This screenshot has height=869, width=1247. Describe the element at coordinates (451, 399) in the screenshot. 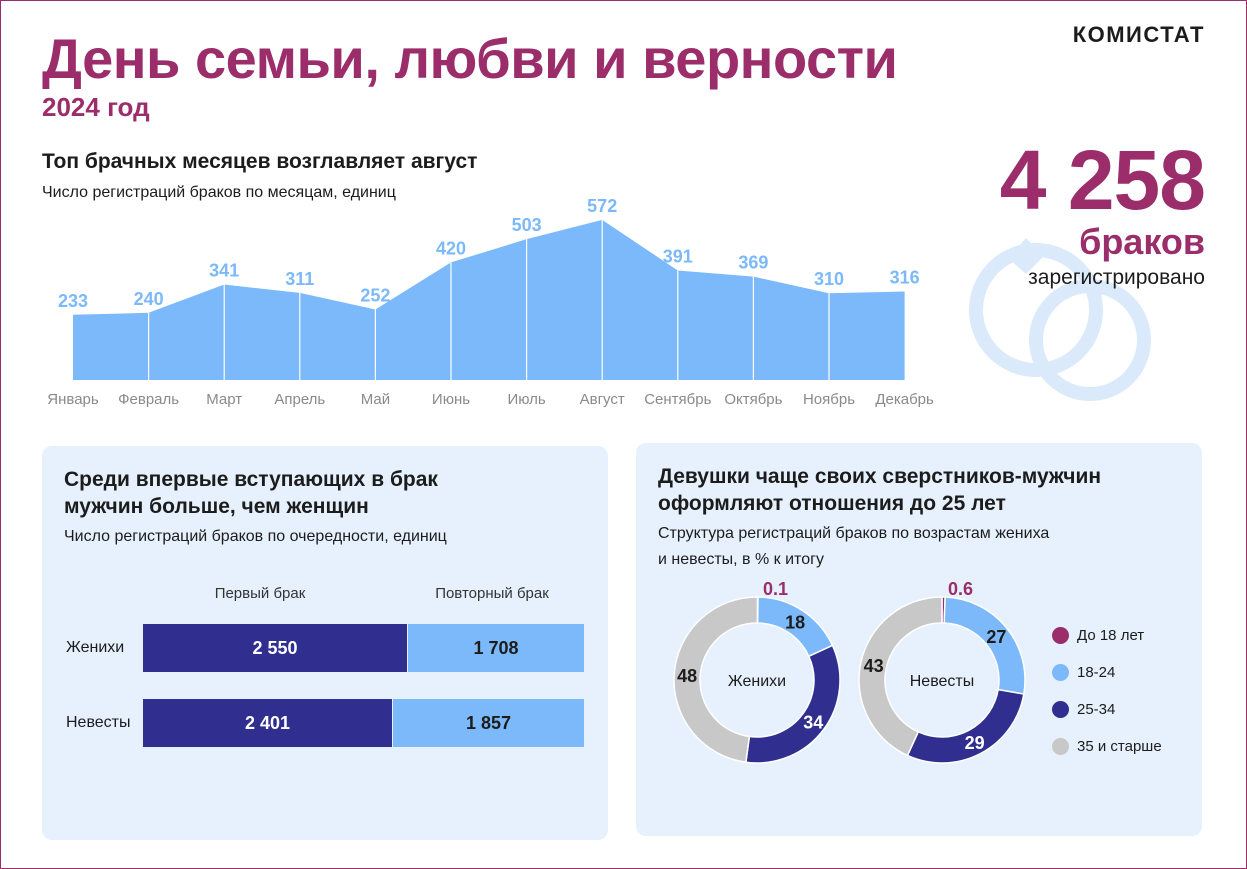

I see `x-tick-label: Июнь` at that location.